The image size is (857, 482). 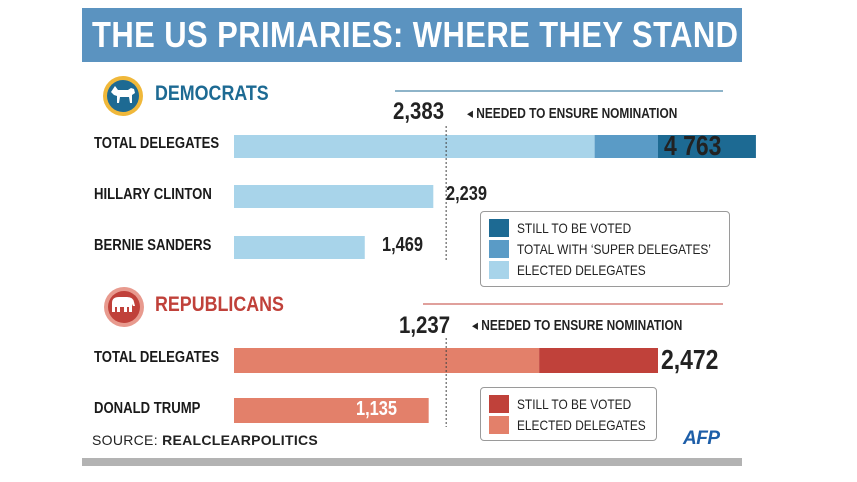 I want to click on source-prefix: SOURCE:, so click(x=127, y=440).